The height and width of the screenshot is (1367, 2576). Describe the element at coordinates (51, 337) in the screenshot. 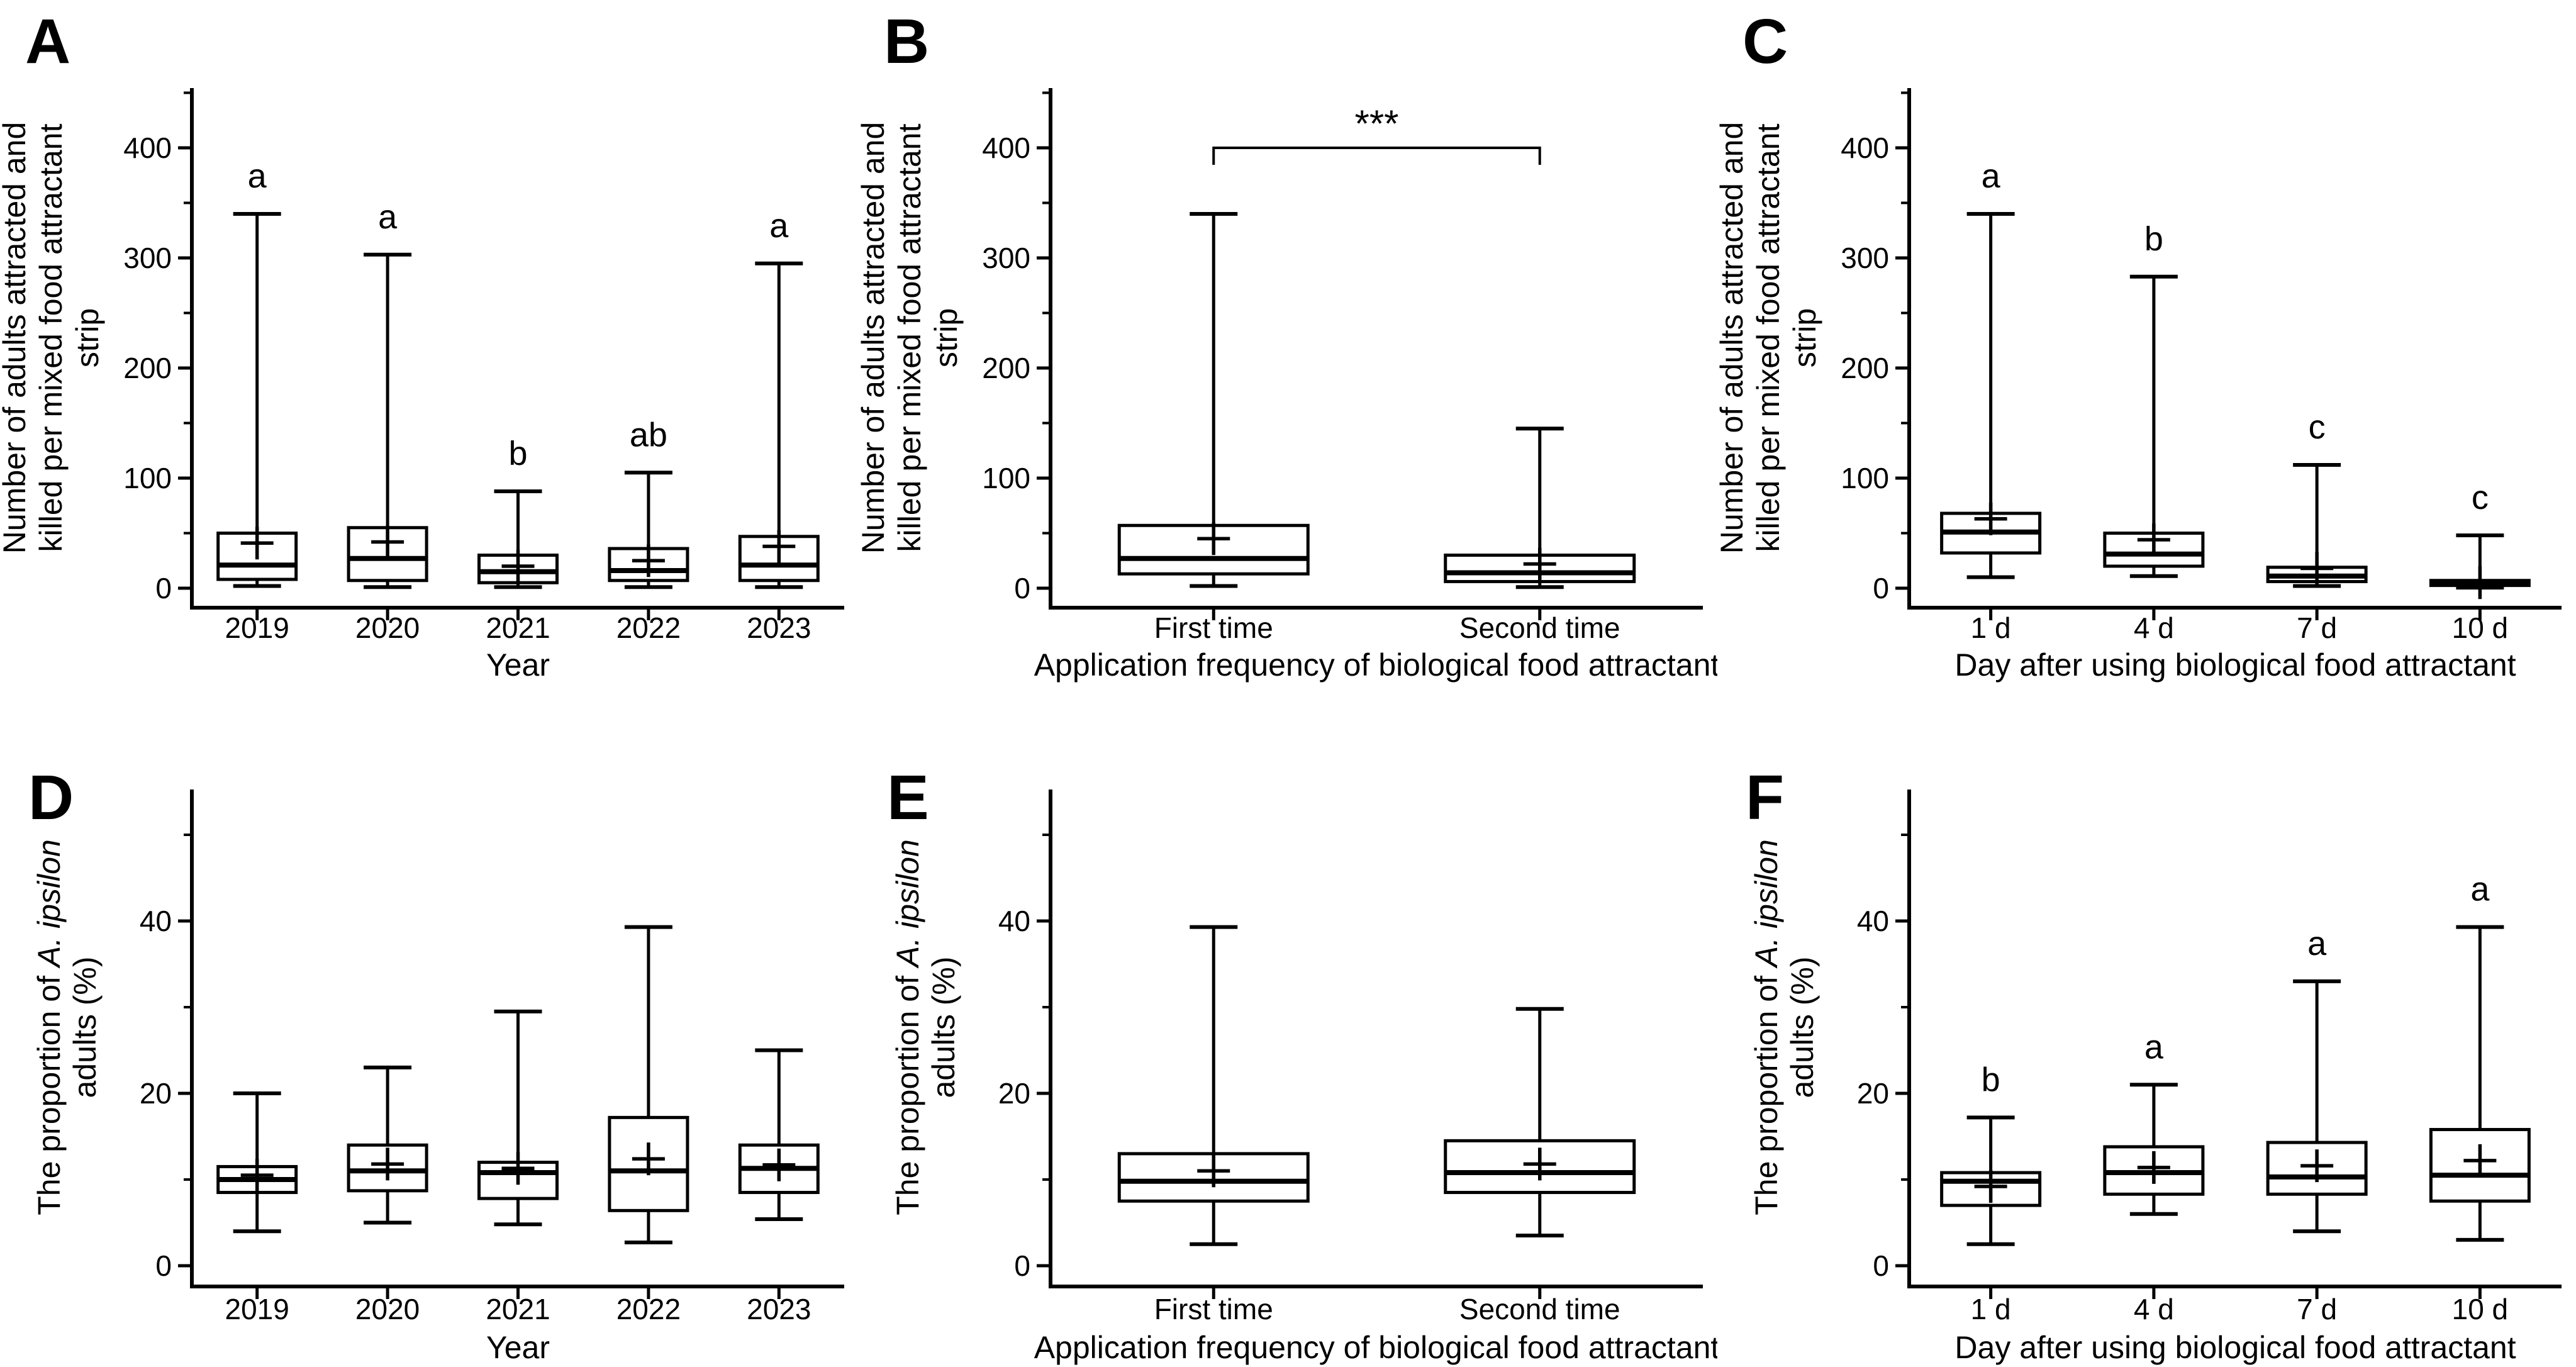

I see `panel-A-y-axis-label-line-2: killed per mixed food attractant` at that location.